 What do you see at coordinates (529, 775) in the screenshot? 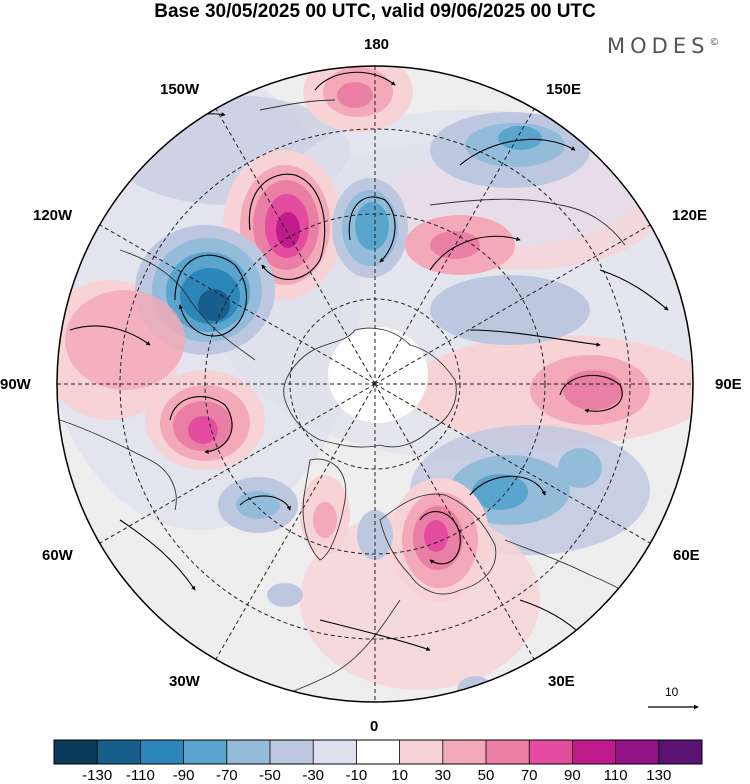
I see `colorbar-tick-label: 70` at bounding box center [529, 775].